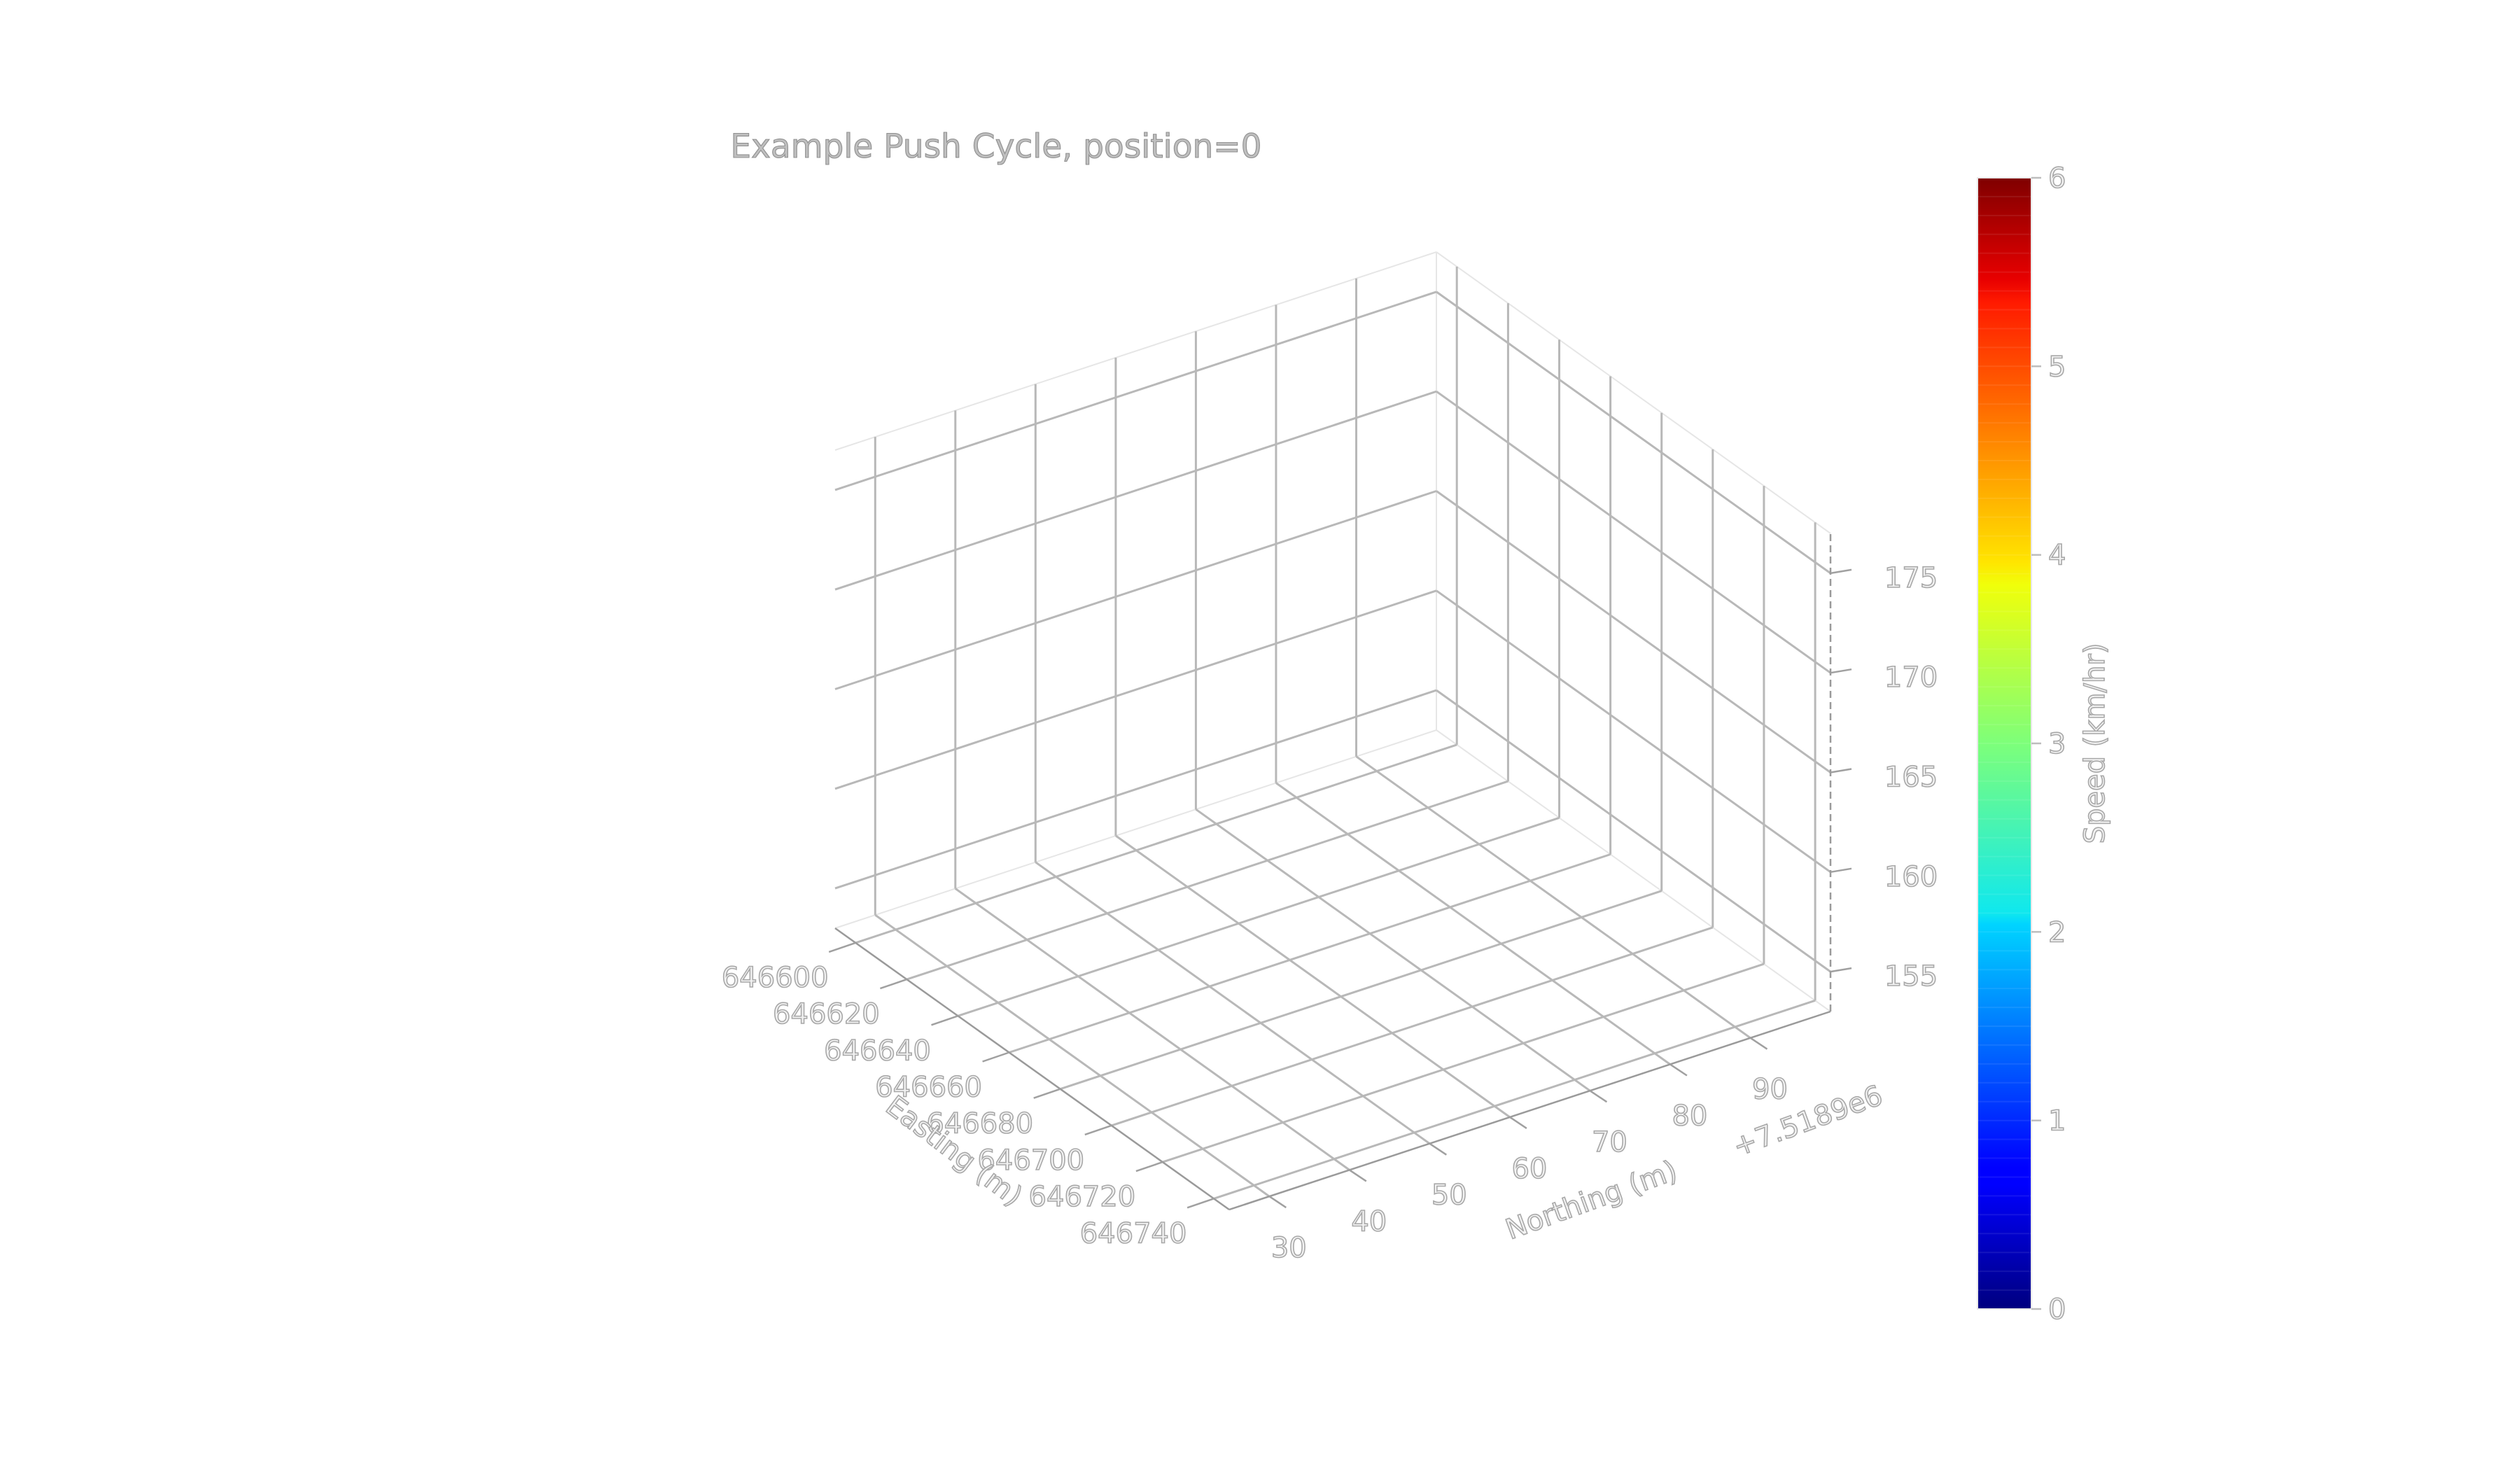  What do you see at coordinates (2057, 932) in the screenshot?
I see `colorbar-tick-label-2: 2` at bounding box center [2057, 932].